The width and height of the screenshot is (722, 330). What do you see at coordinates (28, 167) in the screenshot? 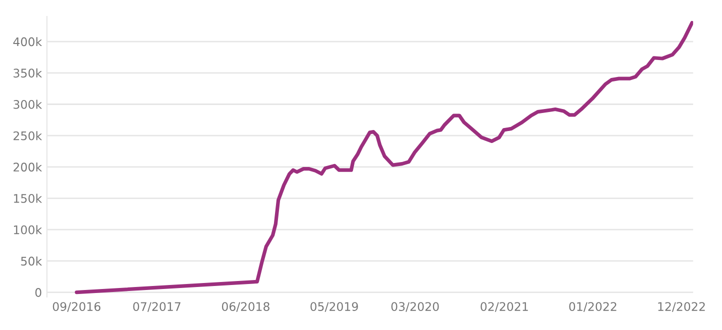
I see `y-tick-label: 200k` at bounding box center [28, 167].